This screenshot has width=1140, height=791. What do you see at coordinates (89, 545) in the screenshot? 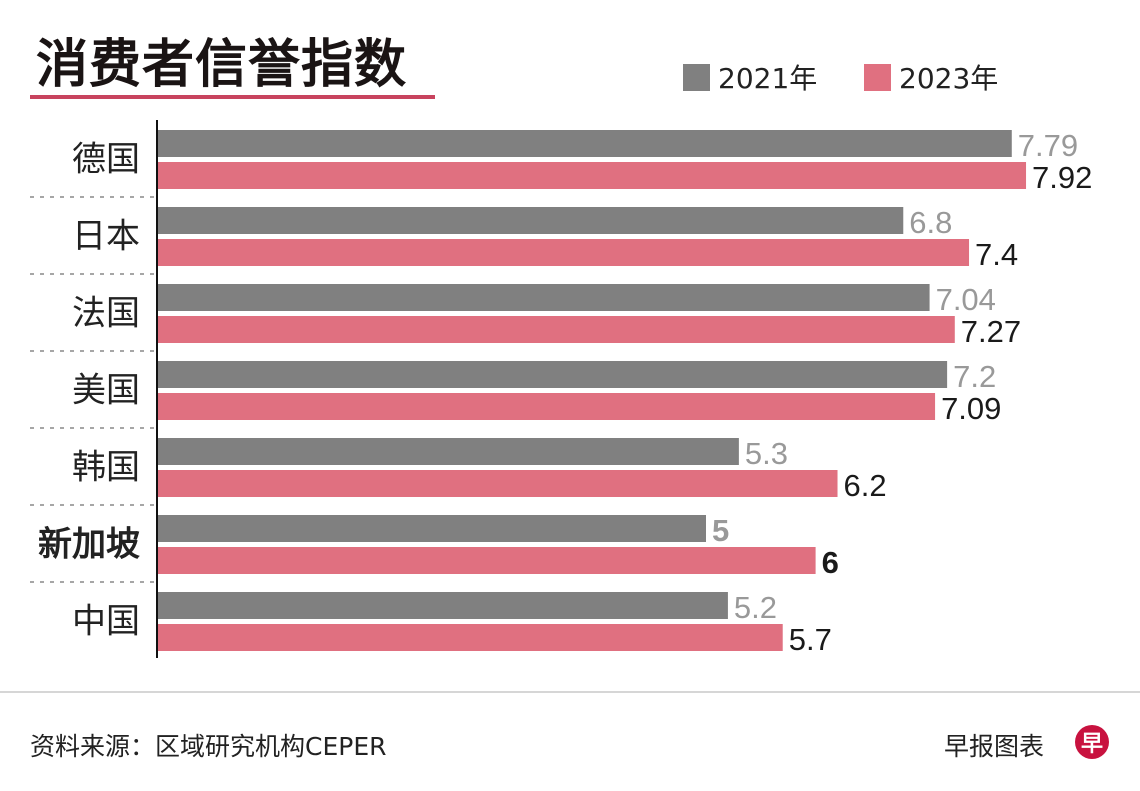
I see `category-label: 新加坡` at bounding box center [89, 545].